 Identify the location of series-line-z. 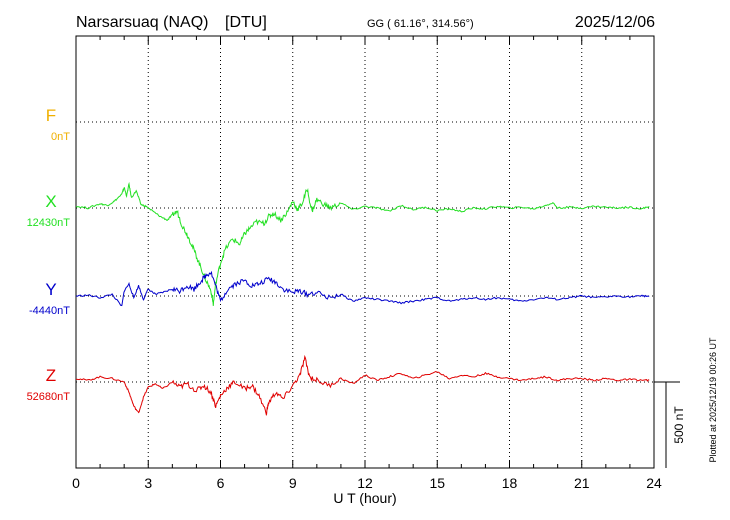
(362, 385).